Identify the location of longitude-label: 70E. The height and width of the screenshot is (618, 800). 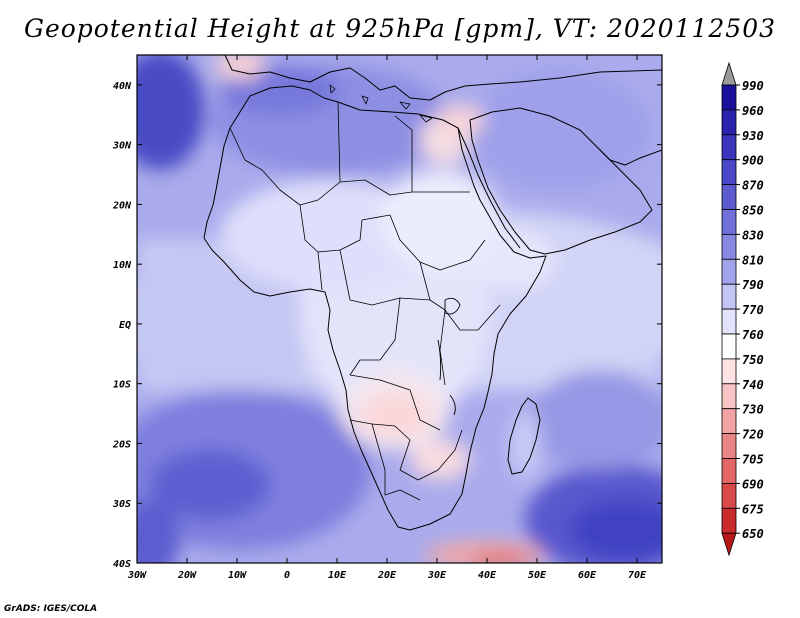
(637, 575).